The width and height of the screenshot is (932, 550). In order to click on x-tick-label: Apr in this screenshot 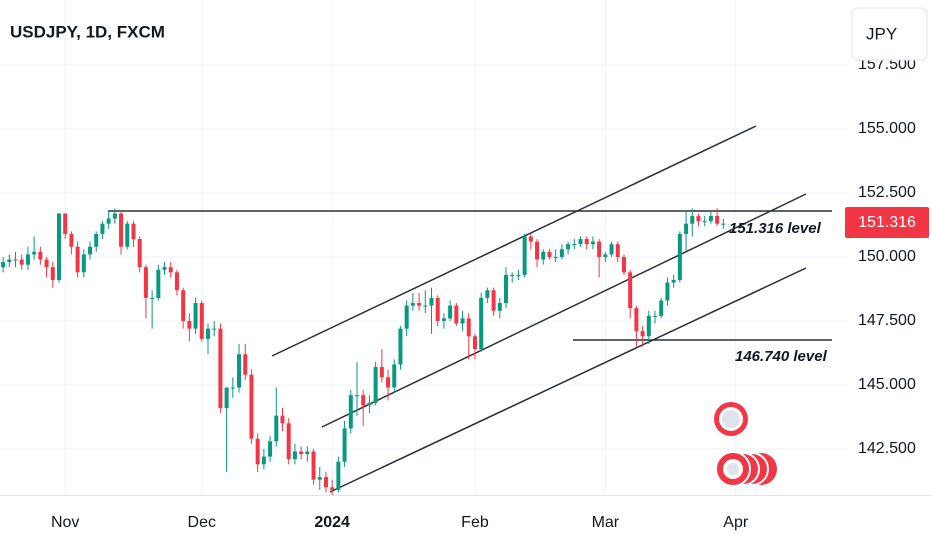, I will do `click(736, 522)`.